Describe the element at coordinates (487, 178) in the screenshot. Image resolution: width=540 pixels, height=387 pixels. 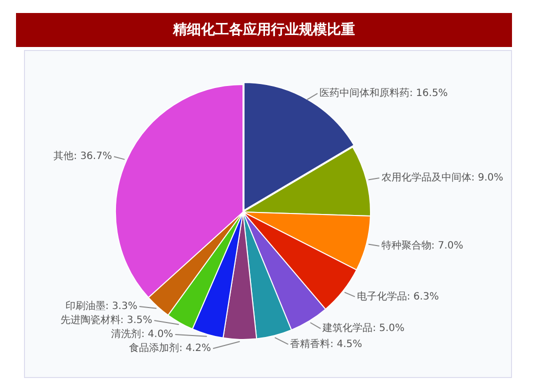
I see `data-label: : 9.0%` at that location.